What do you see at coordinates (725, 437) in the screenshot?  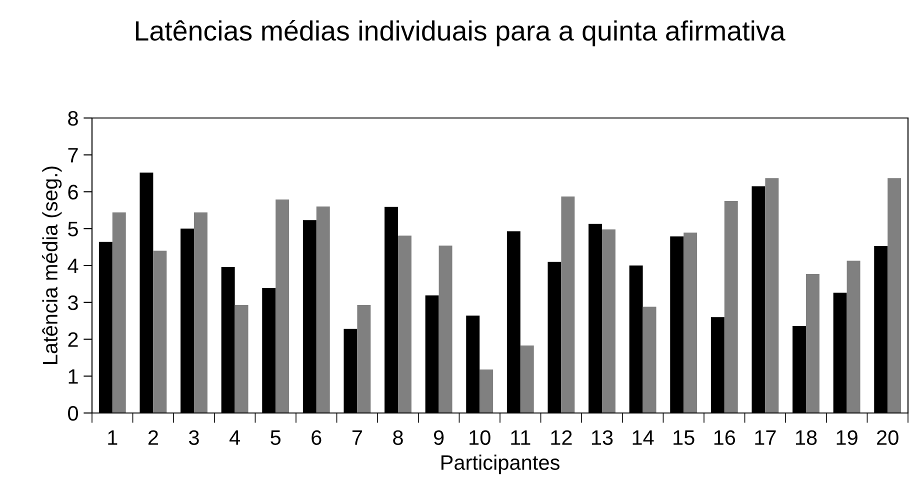 I see `x-tick-label: 16` at bounding box center [725, 437].